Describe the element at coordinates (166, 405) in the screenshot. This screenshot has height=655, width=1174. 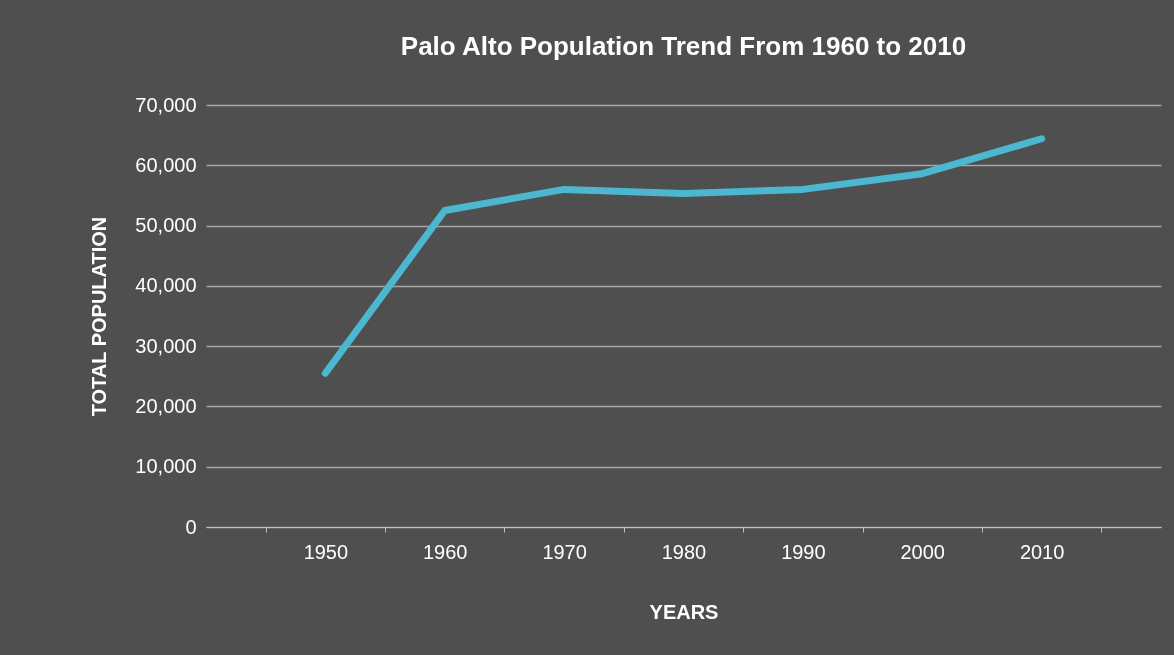
I see `y-tick-label: 20,000` at that location.